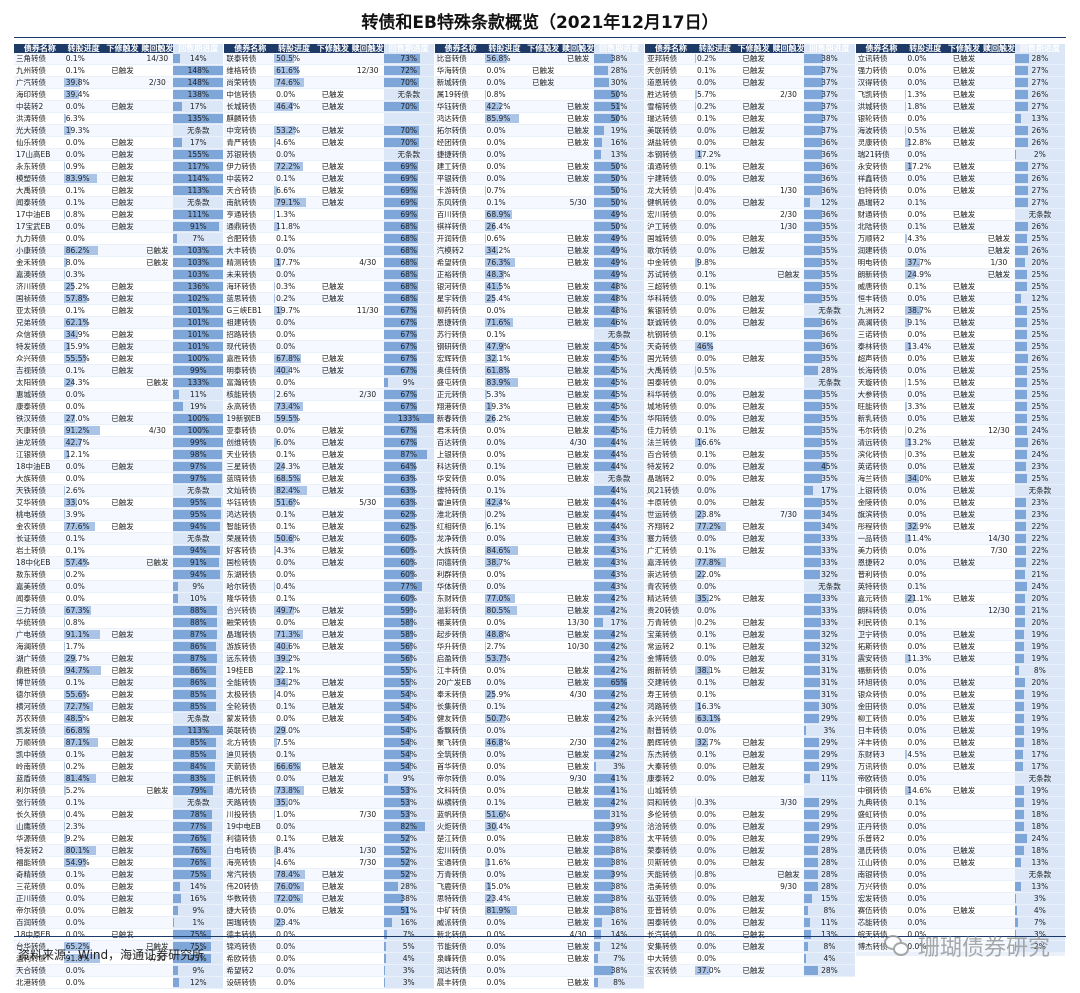 This screenshot has width=1080, height=993. What do you see at coordinates (408, 766) in the screenshot?
I see `putback-progress: 54%` at bounding box center [408, 766].